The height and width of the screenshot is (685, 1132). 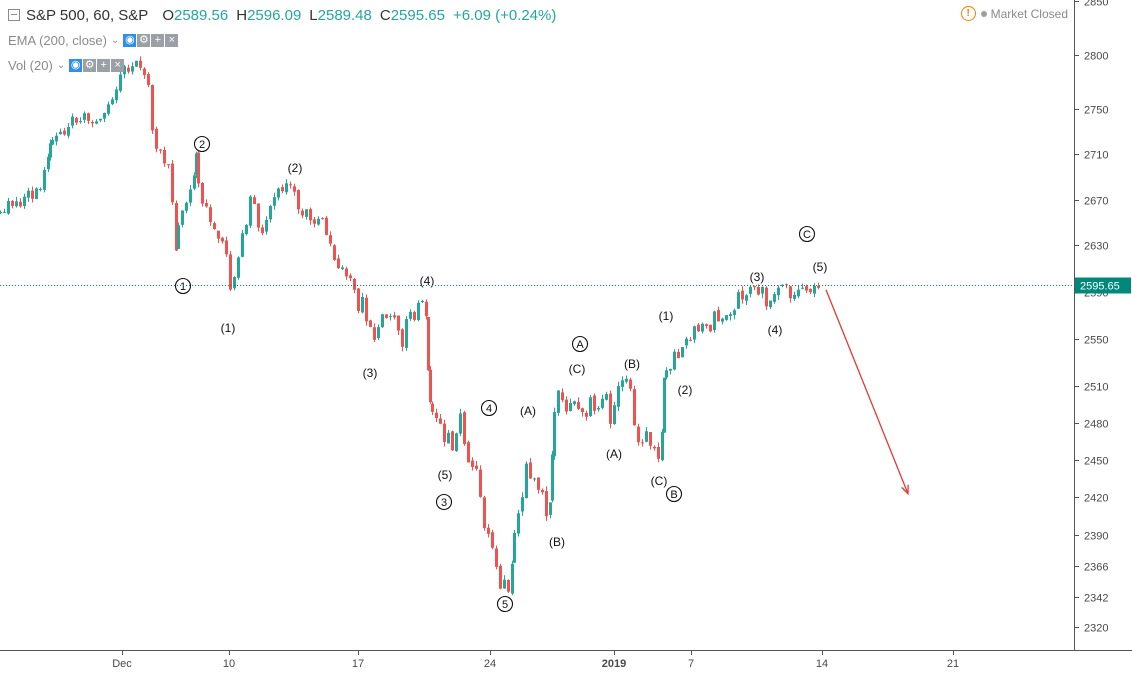 What do you see at coordinates (87, 15) in the screenshot?
I see `symbol-label: S&P 500, 60, S&P` at bounding box center [87, 15].